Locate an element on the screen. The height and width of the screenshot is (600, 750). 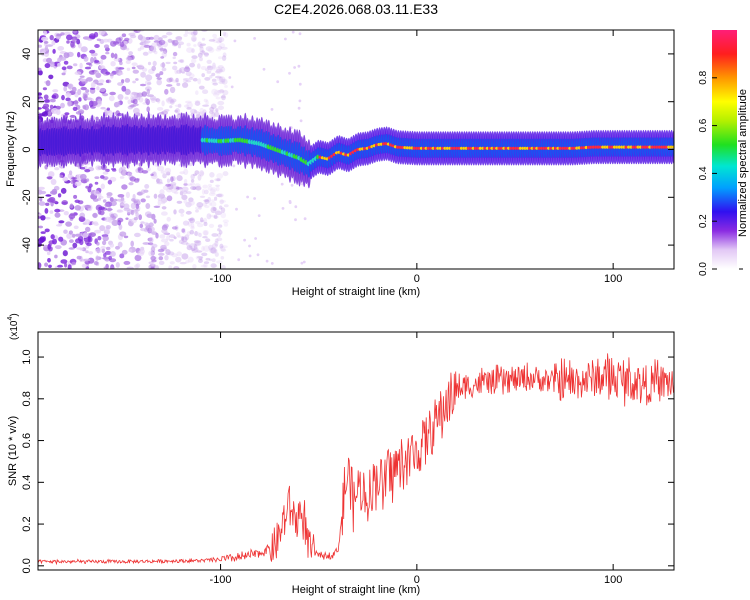
x-tick-label: -100 is located at coordinates (221, 279).